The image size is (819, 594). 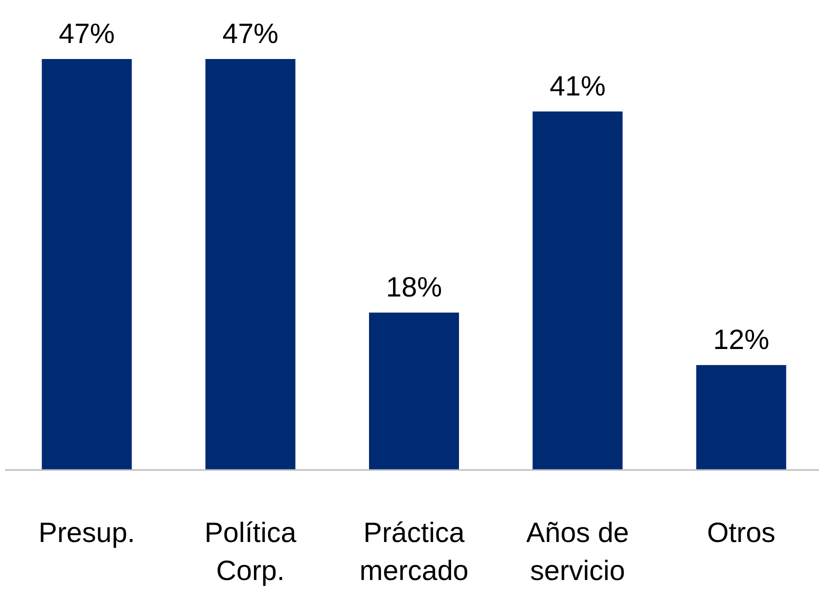 I want to click on data-label: 41%, so click(x=578, y=86).